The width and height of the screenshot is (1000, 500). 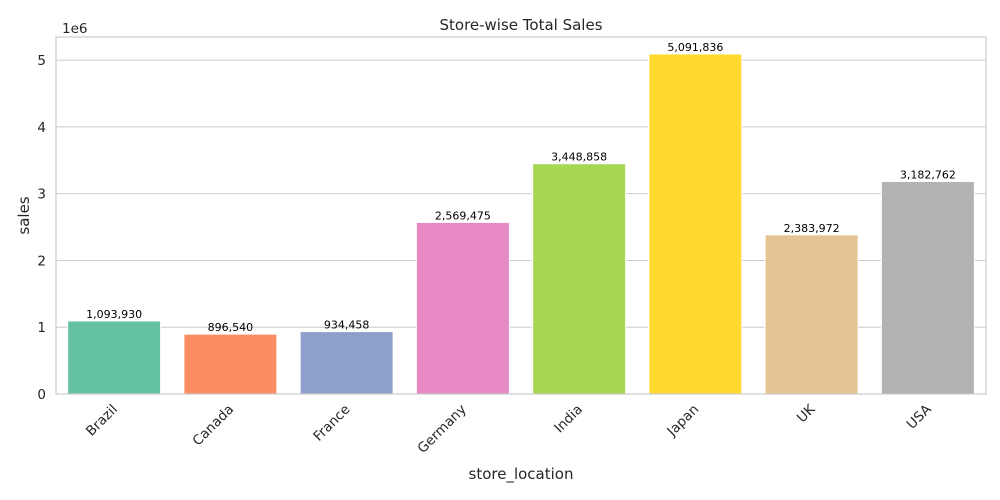 What do you see at coordinates (442, 429) in the screenshot?
I see `x-tick-label: Germany` at bounding box center [442, 429].